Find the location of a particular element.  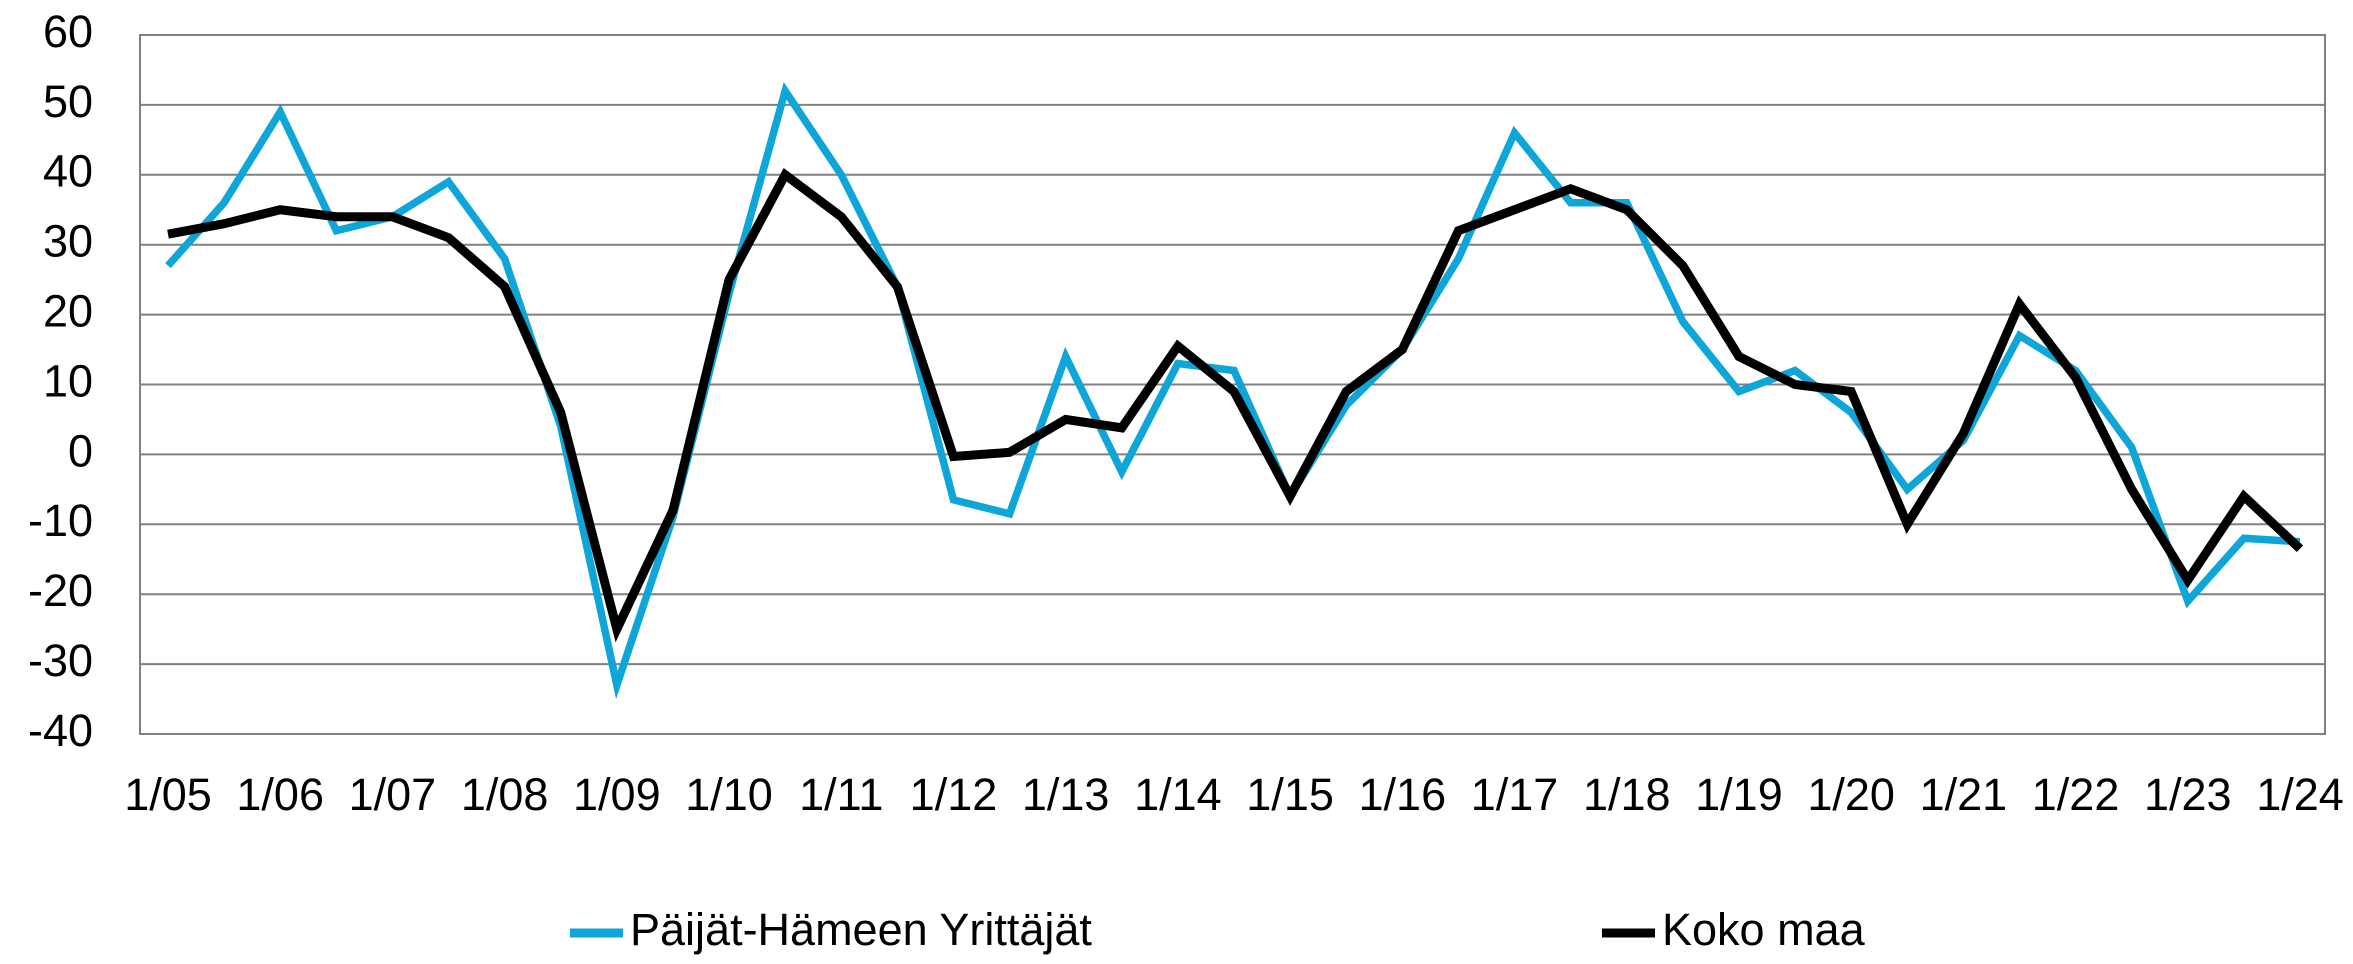

y-tick-label: 50 is located at coordinates (68, 101).